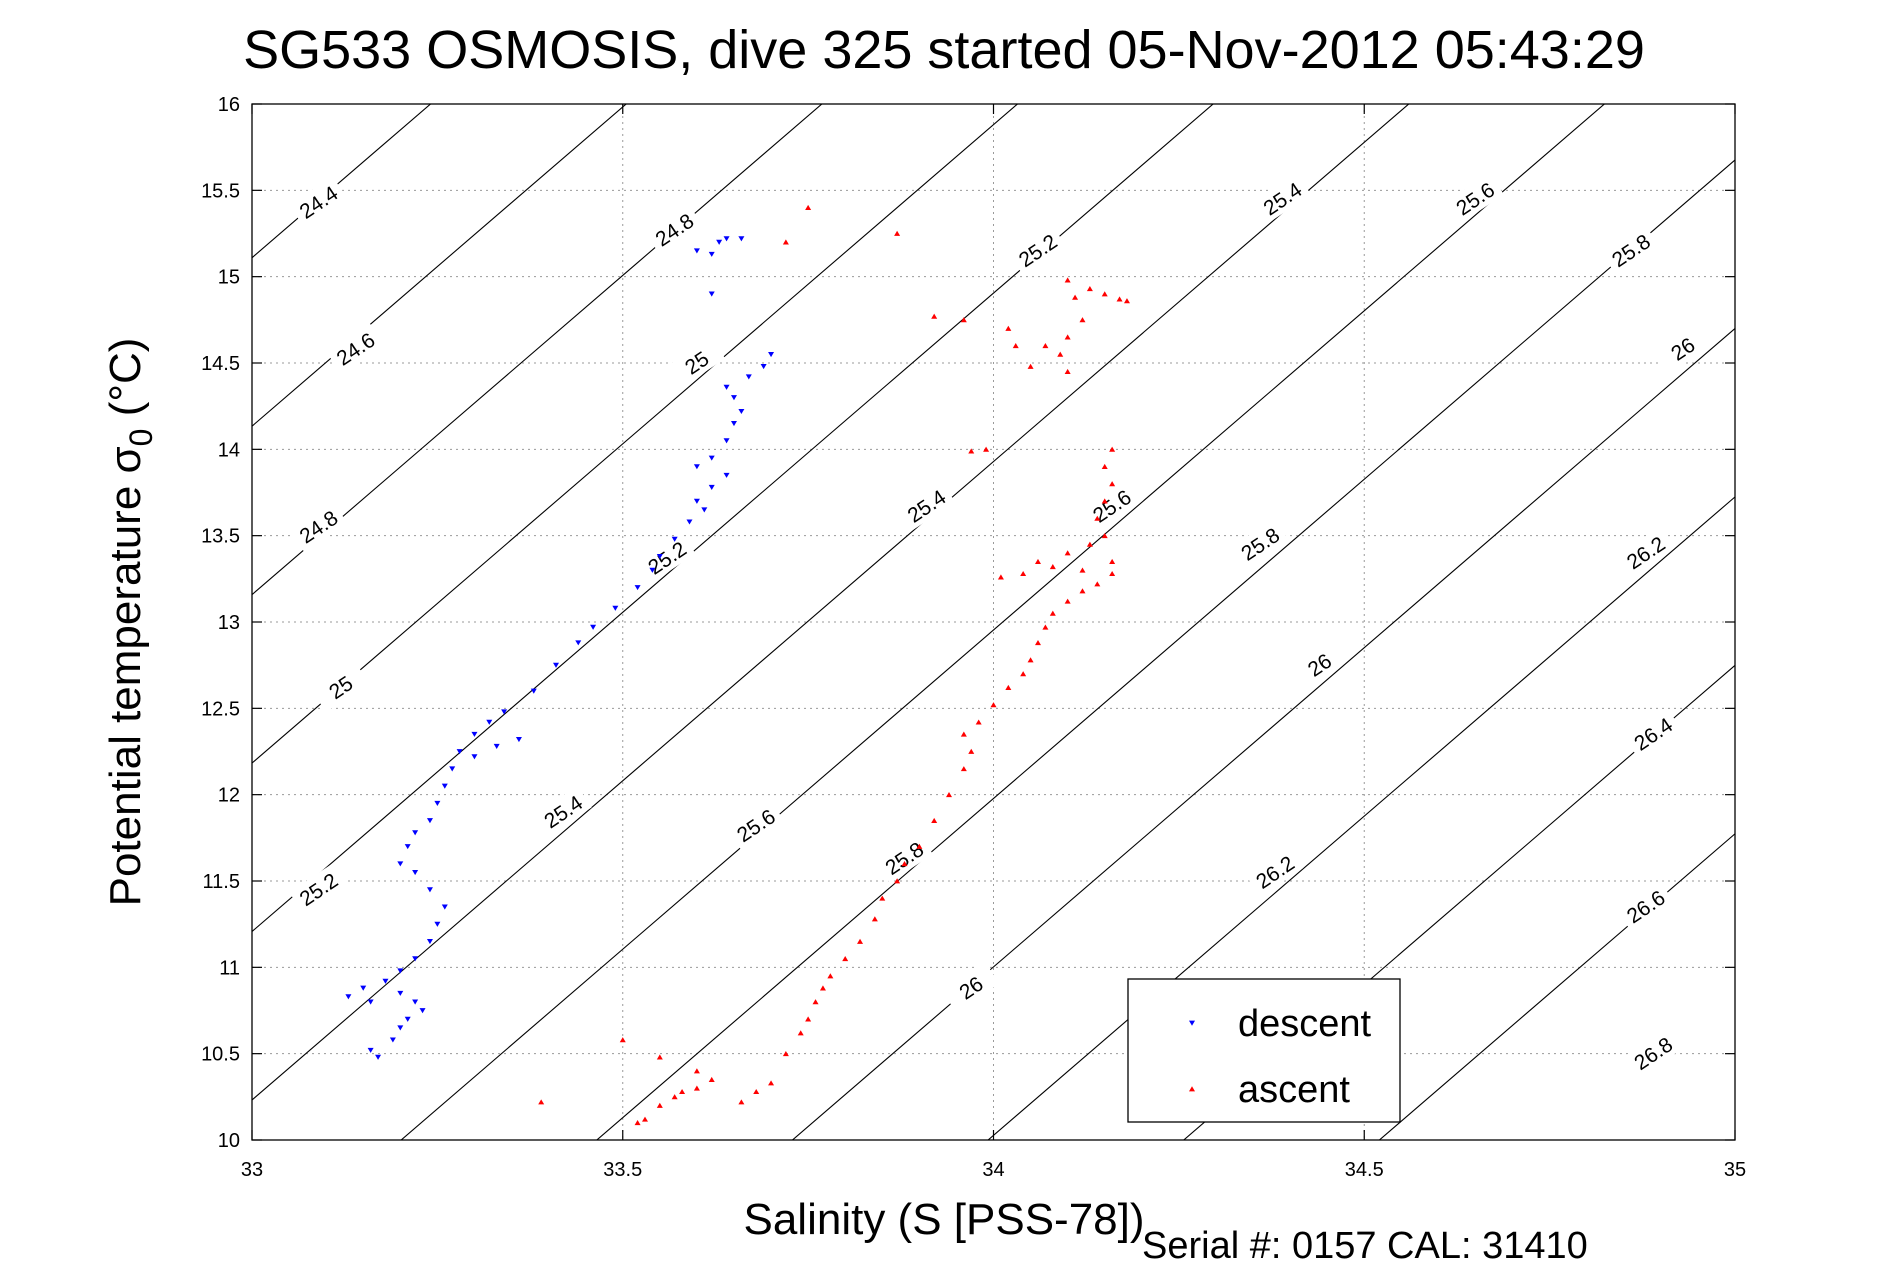  Describe the element at coordinates (1192, 1089) in the screenshot. I see `ascent-marker` at that location.